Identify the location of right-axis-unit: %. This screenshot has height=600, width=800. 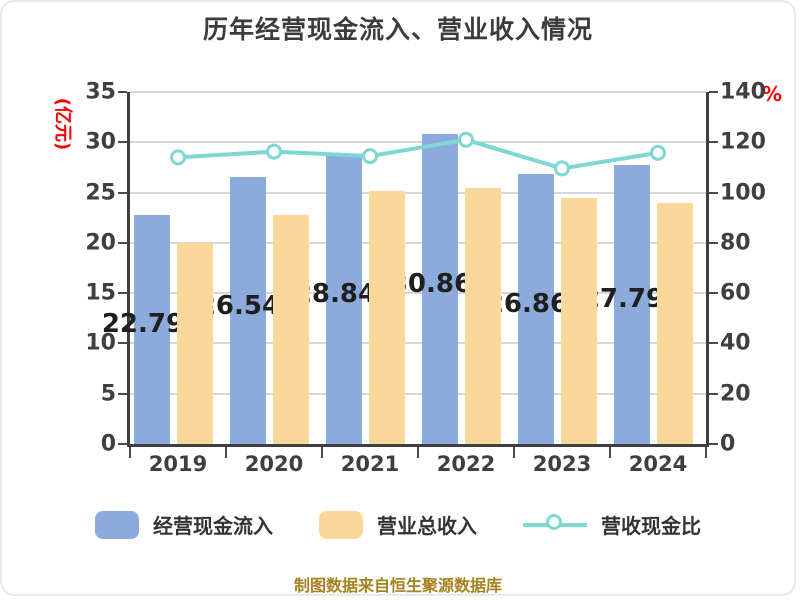
(772, 94).